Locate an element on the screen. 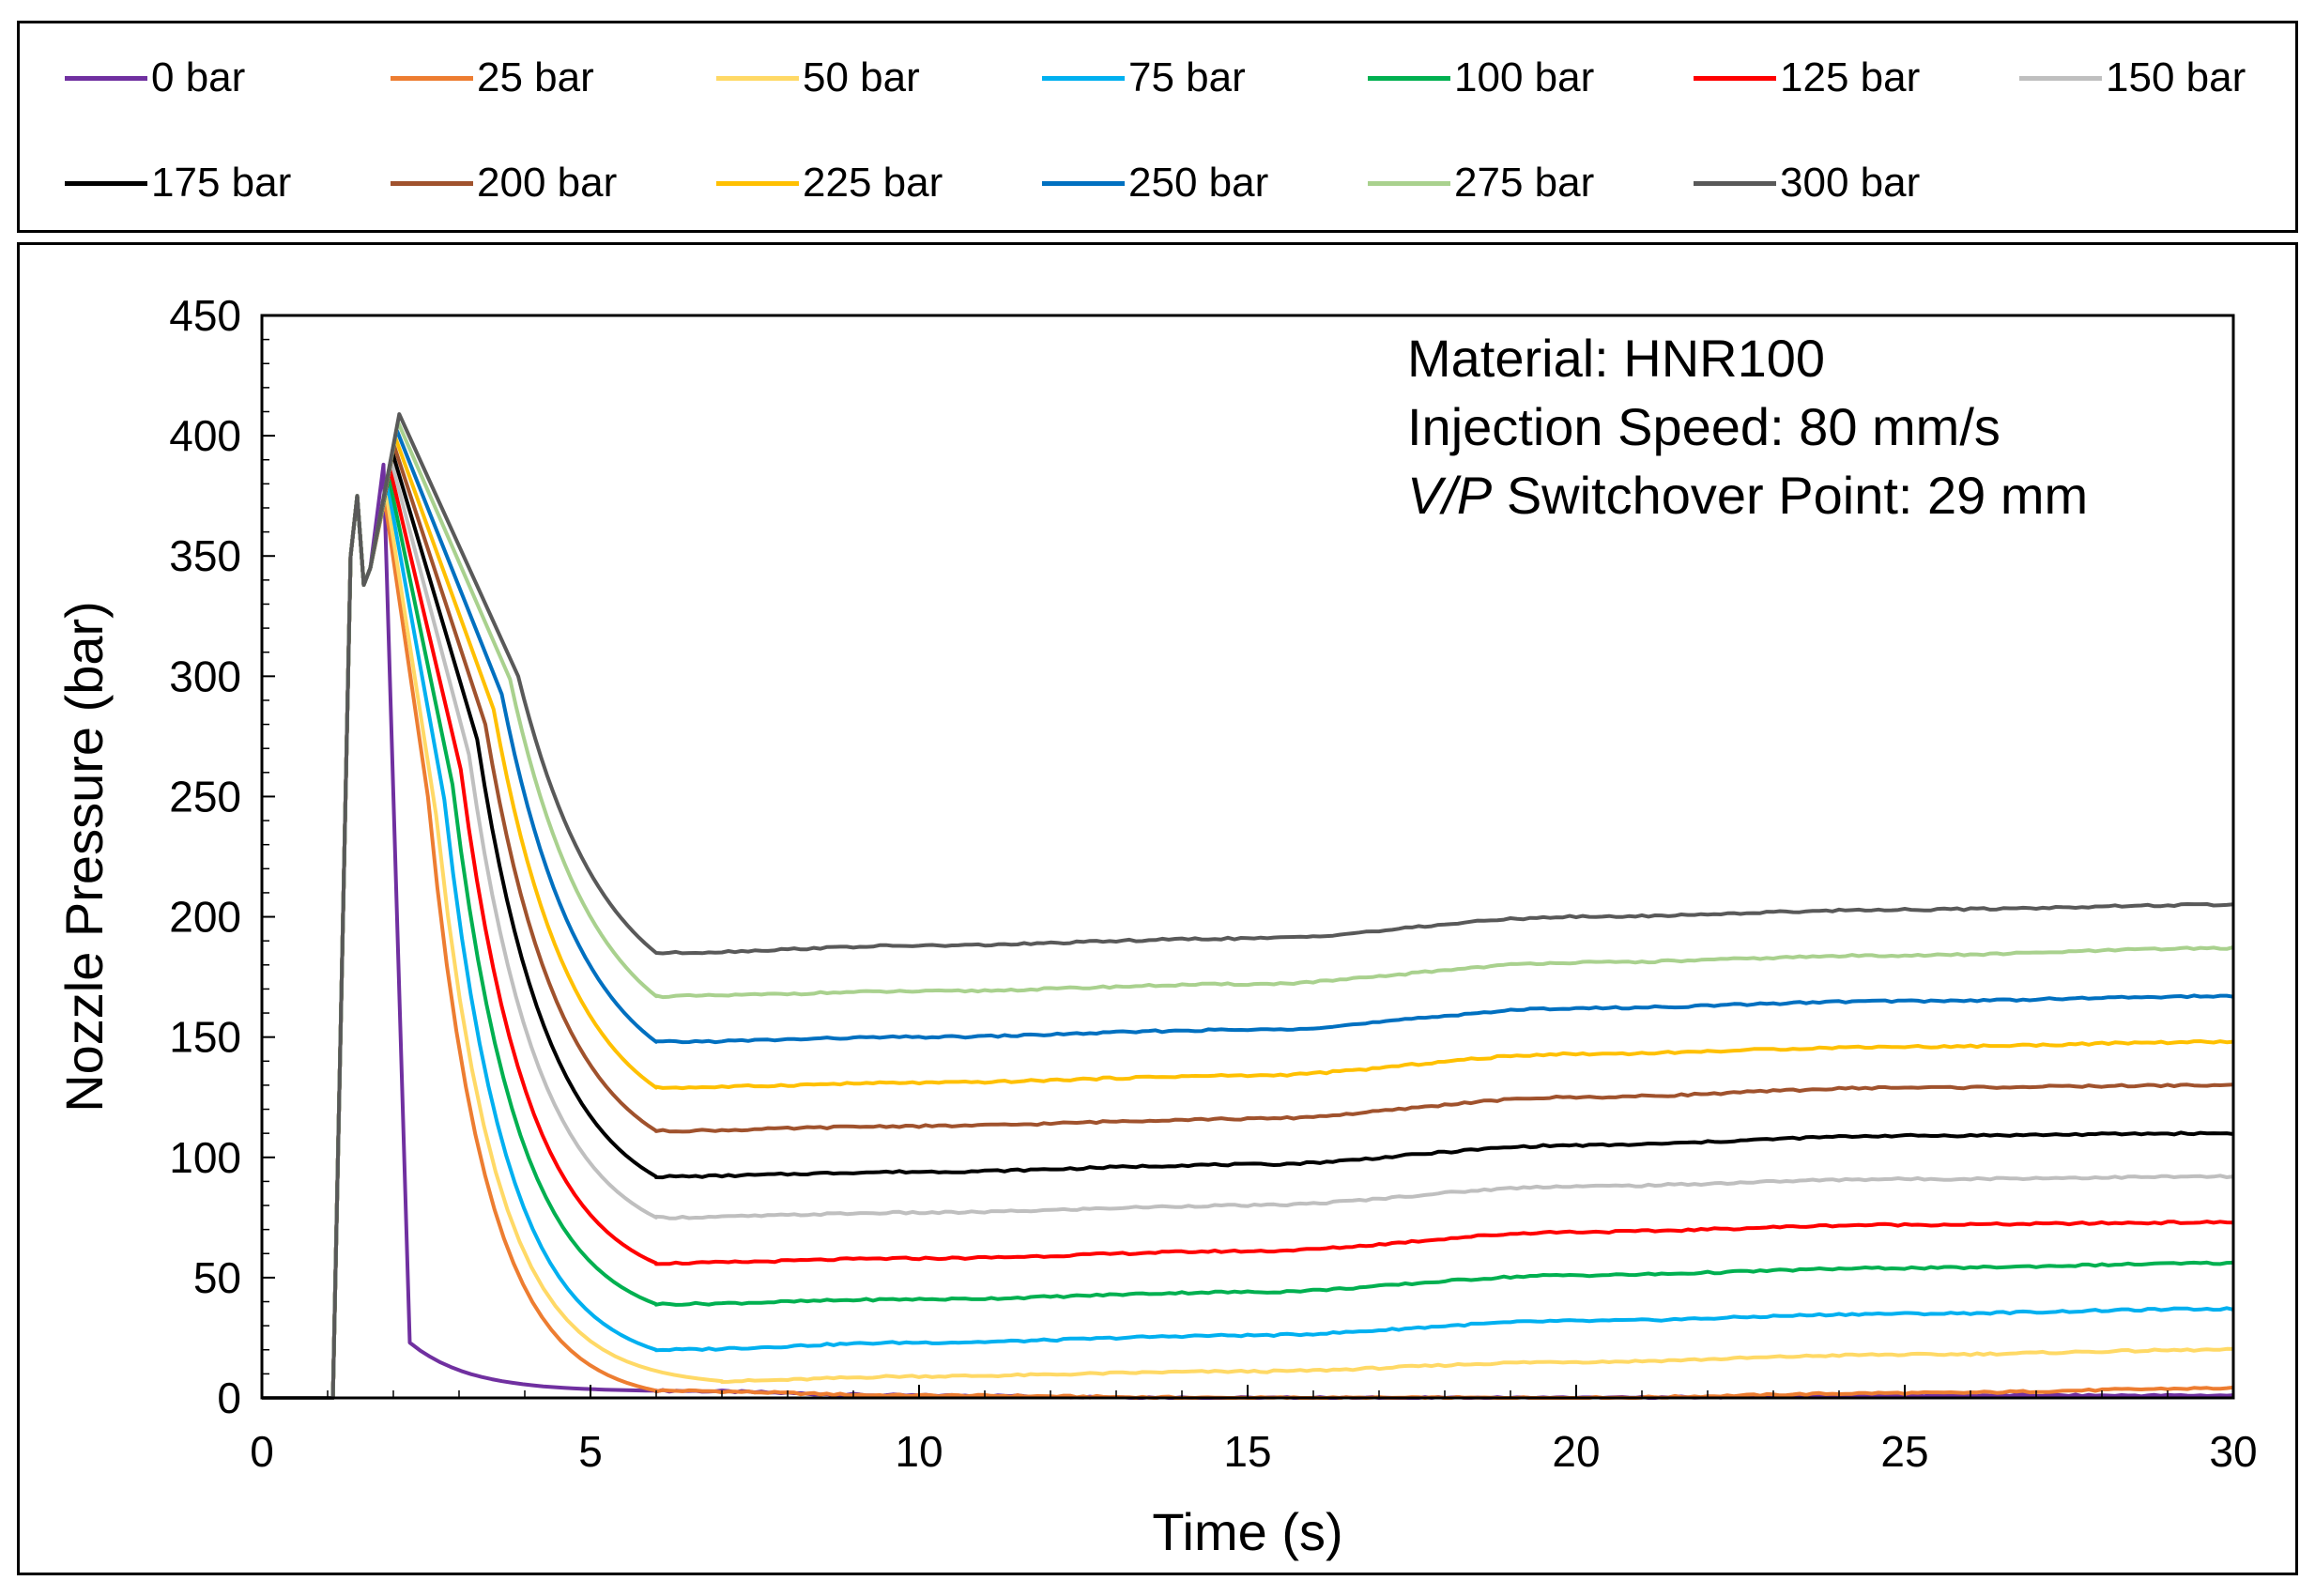 This screenshot has width=2315, height=1596. annotation-line: Injection Speed: 80 mm/s is located at coordinates (1704, 427).